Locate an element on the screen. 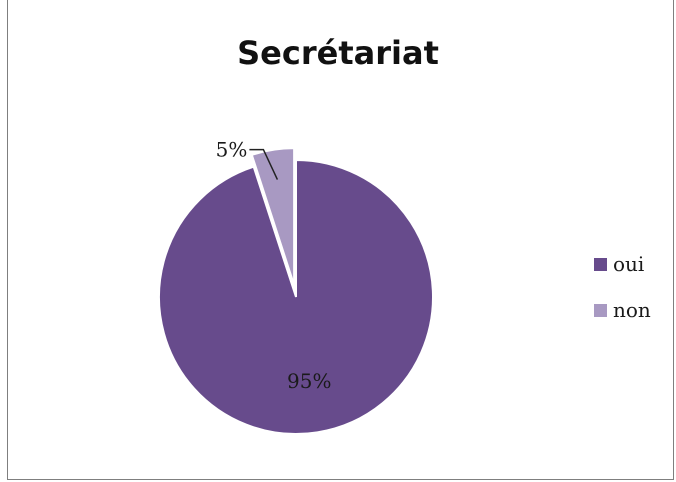 Image resolution: width=676 pixels, height=482 pixels. data-label-non: 5% is located at coordinates (232, 150).